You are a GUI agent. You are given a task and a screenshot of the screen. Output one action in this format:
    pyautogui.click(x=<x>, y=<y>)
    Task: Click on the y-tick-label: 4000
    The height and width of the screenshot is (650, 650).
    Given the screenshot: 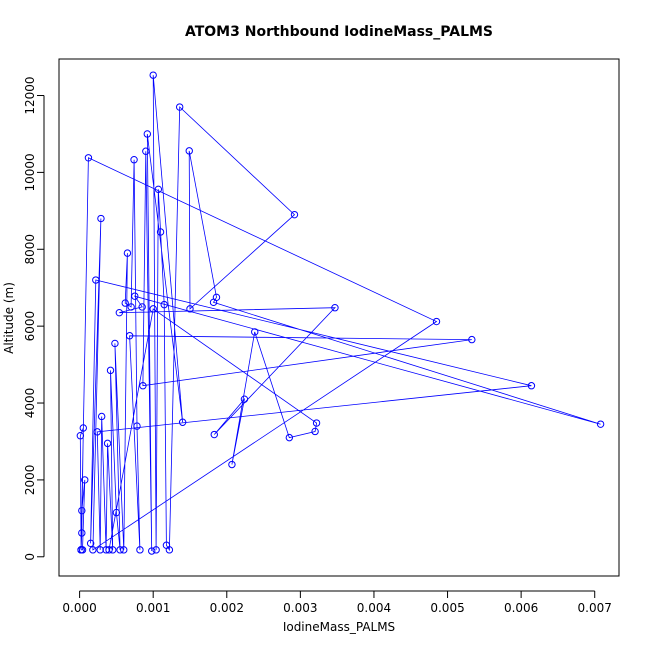 What is the action you would take?
    pyautogui.click(x=30, y=403)
    